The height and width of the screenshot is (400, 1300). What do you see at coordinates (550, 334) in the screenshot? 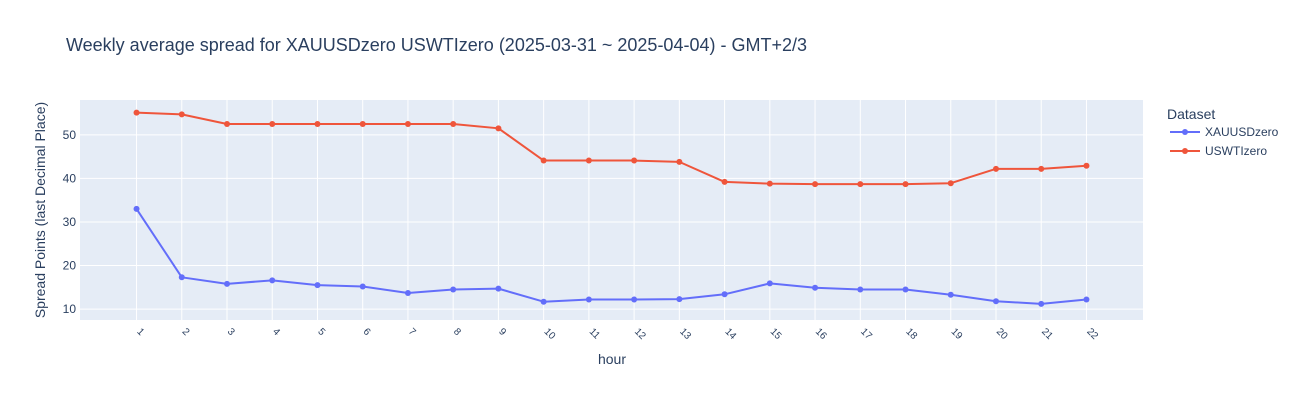
I see `x-tick-label: 10` at bounding box center [550, 334].